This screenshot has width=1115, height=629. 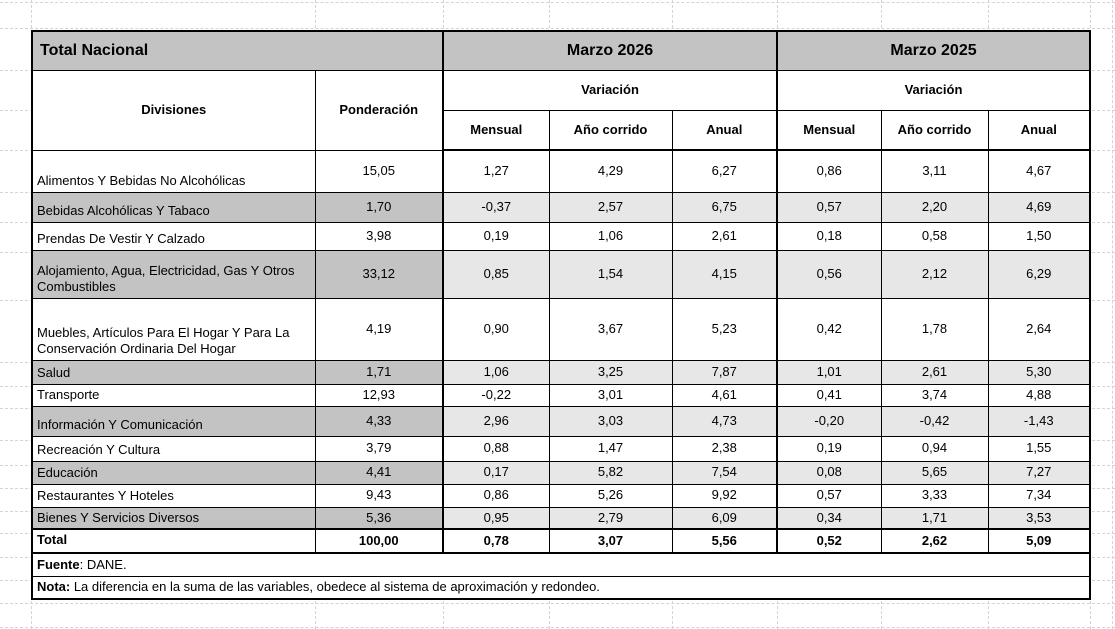 What do you see at coordinates (173, 541) in the screenshot?
I see `total-label-cell: Total` at bounding box center [173, 541].